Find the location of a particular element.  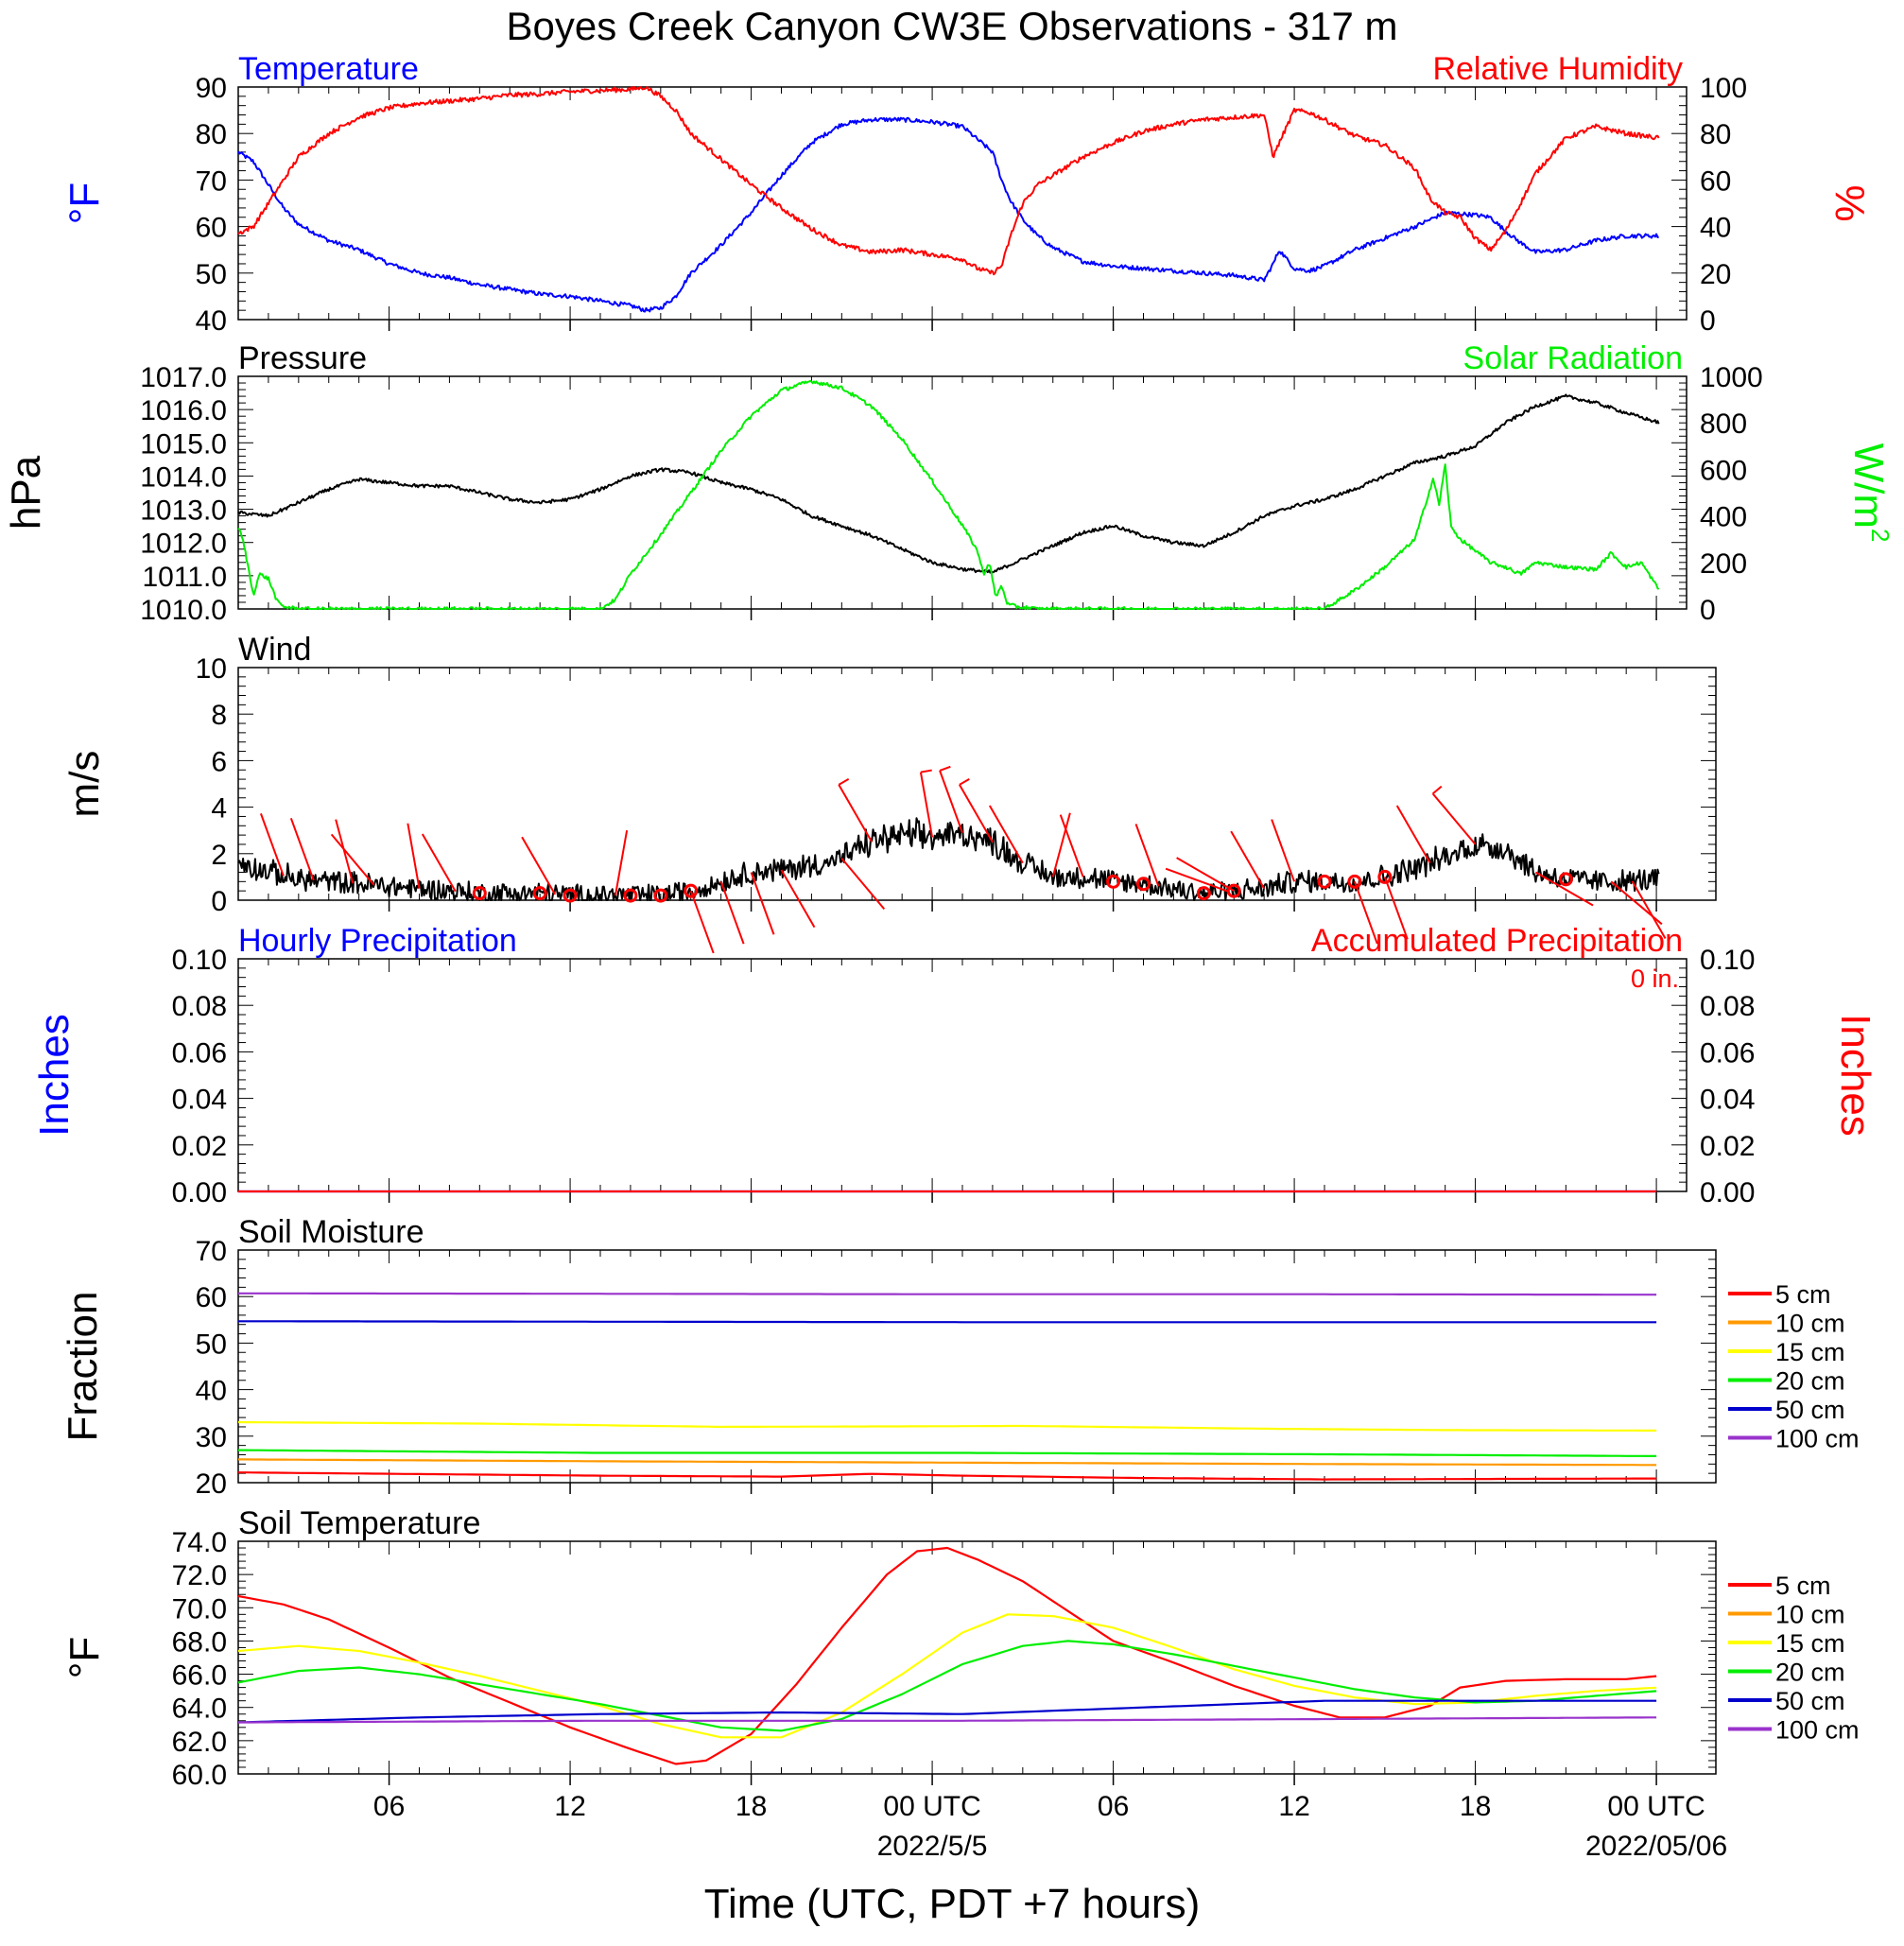

y-tick-label-right: 60 is located at coordinates (1715, 181).